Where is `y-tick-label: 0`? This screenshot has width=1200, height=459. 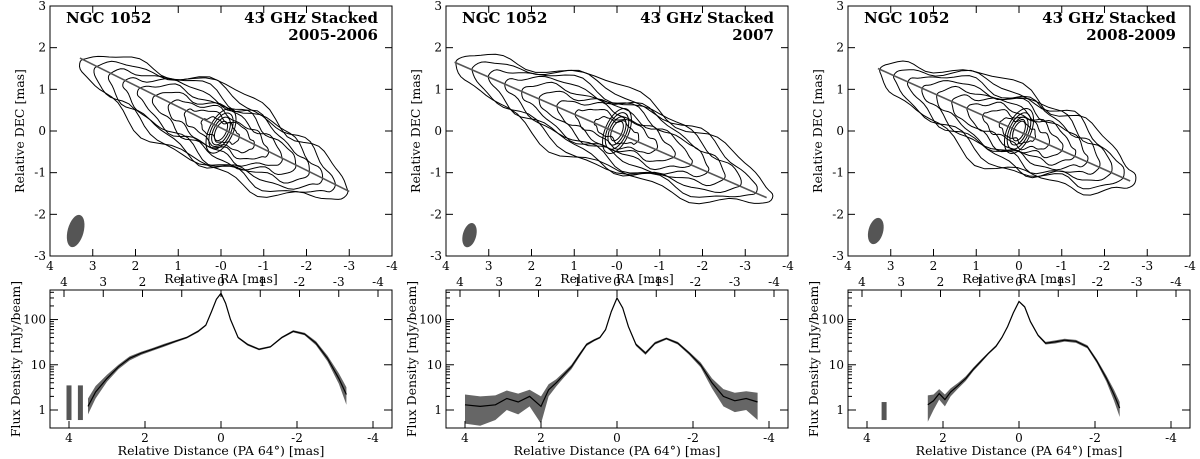 y-tick-label: 0 is located at coordinates (840, 131).